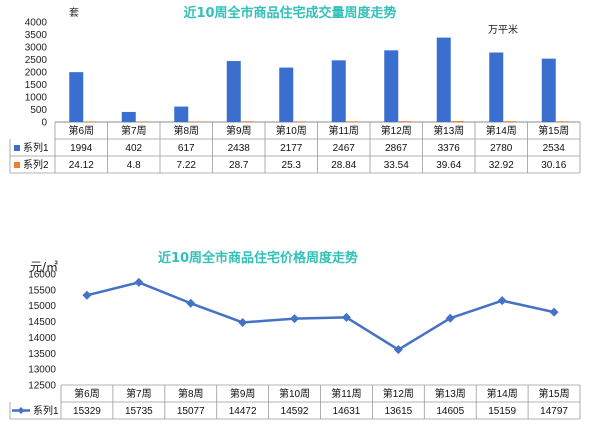  Describe the element at coordinates (448, 130) in the screenshot. I see `chart1-category-label: 第13周` at that location.